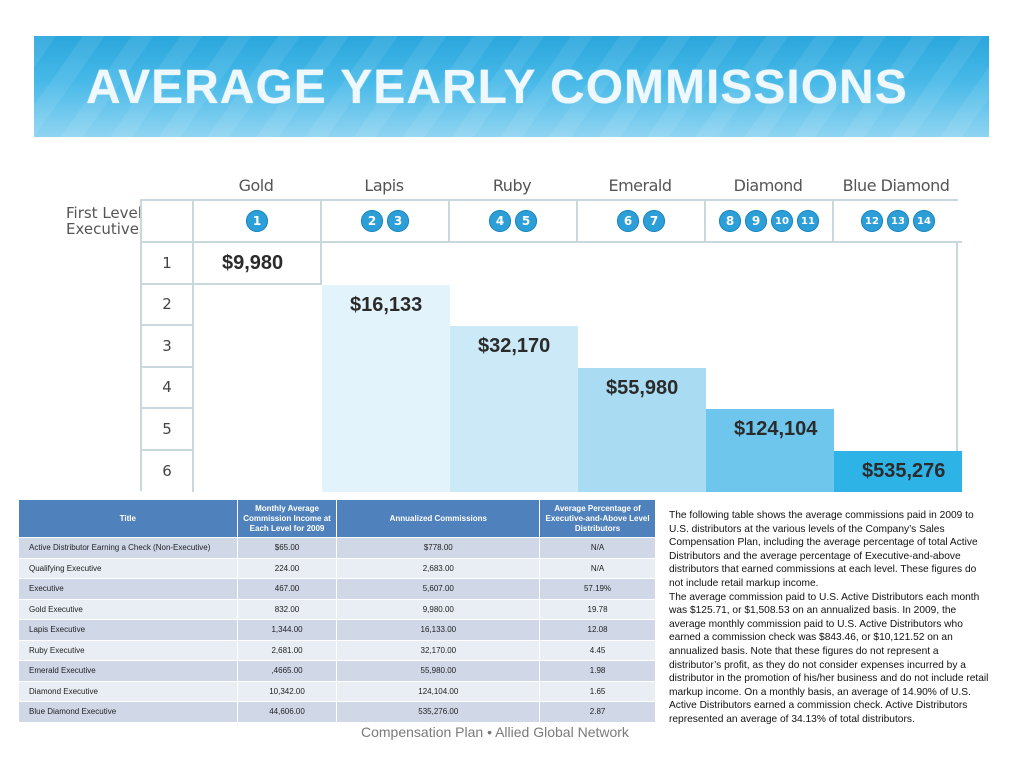  What do you see at coordinates (782, 221) in the screenshot?
I see `level-number-badge: 10` at bounding box center [782, 221].